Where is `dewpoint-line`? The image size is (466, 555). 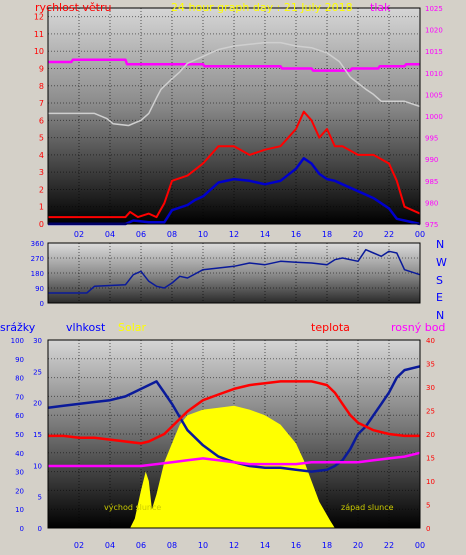 dewpoint-line is located at coordinates (234, 459).